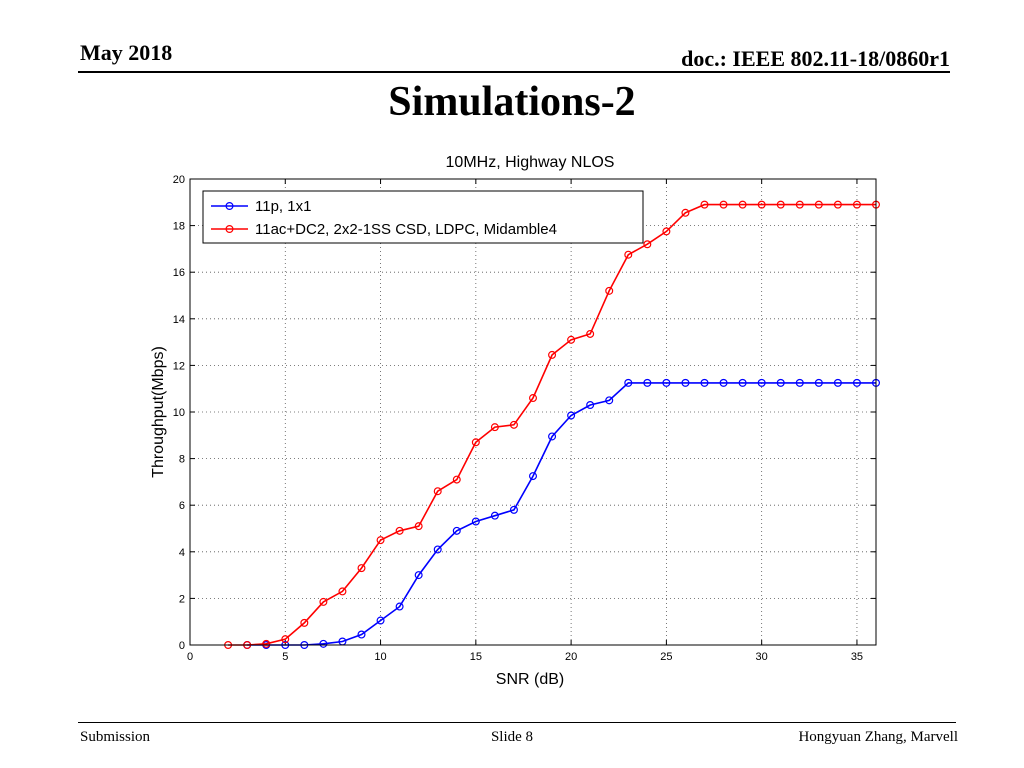 The height and width of the screenshot is (768, 1024). I want to click on x-tick-label: 25, so click(666, 657).